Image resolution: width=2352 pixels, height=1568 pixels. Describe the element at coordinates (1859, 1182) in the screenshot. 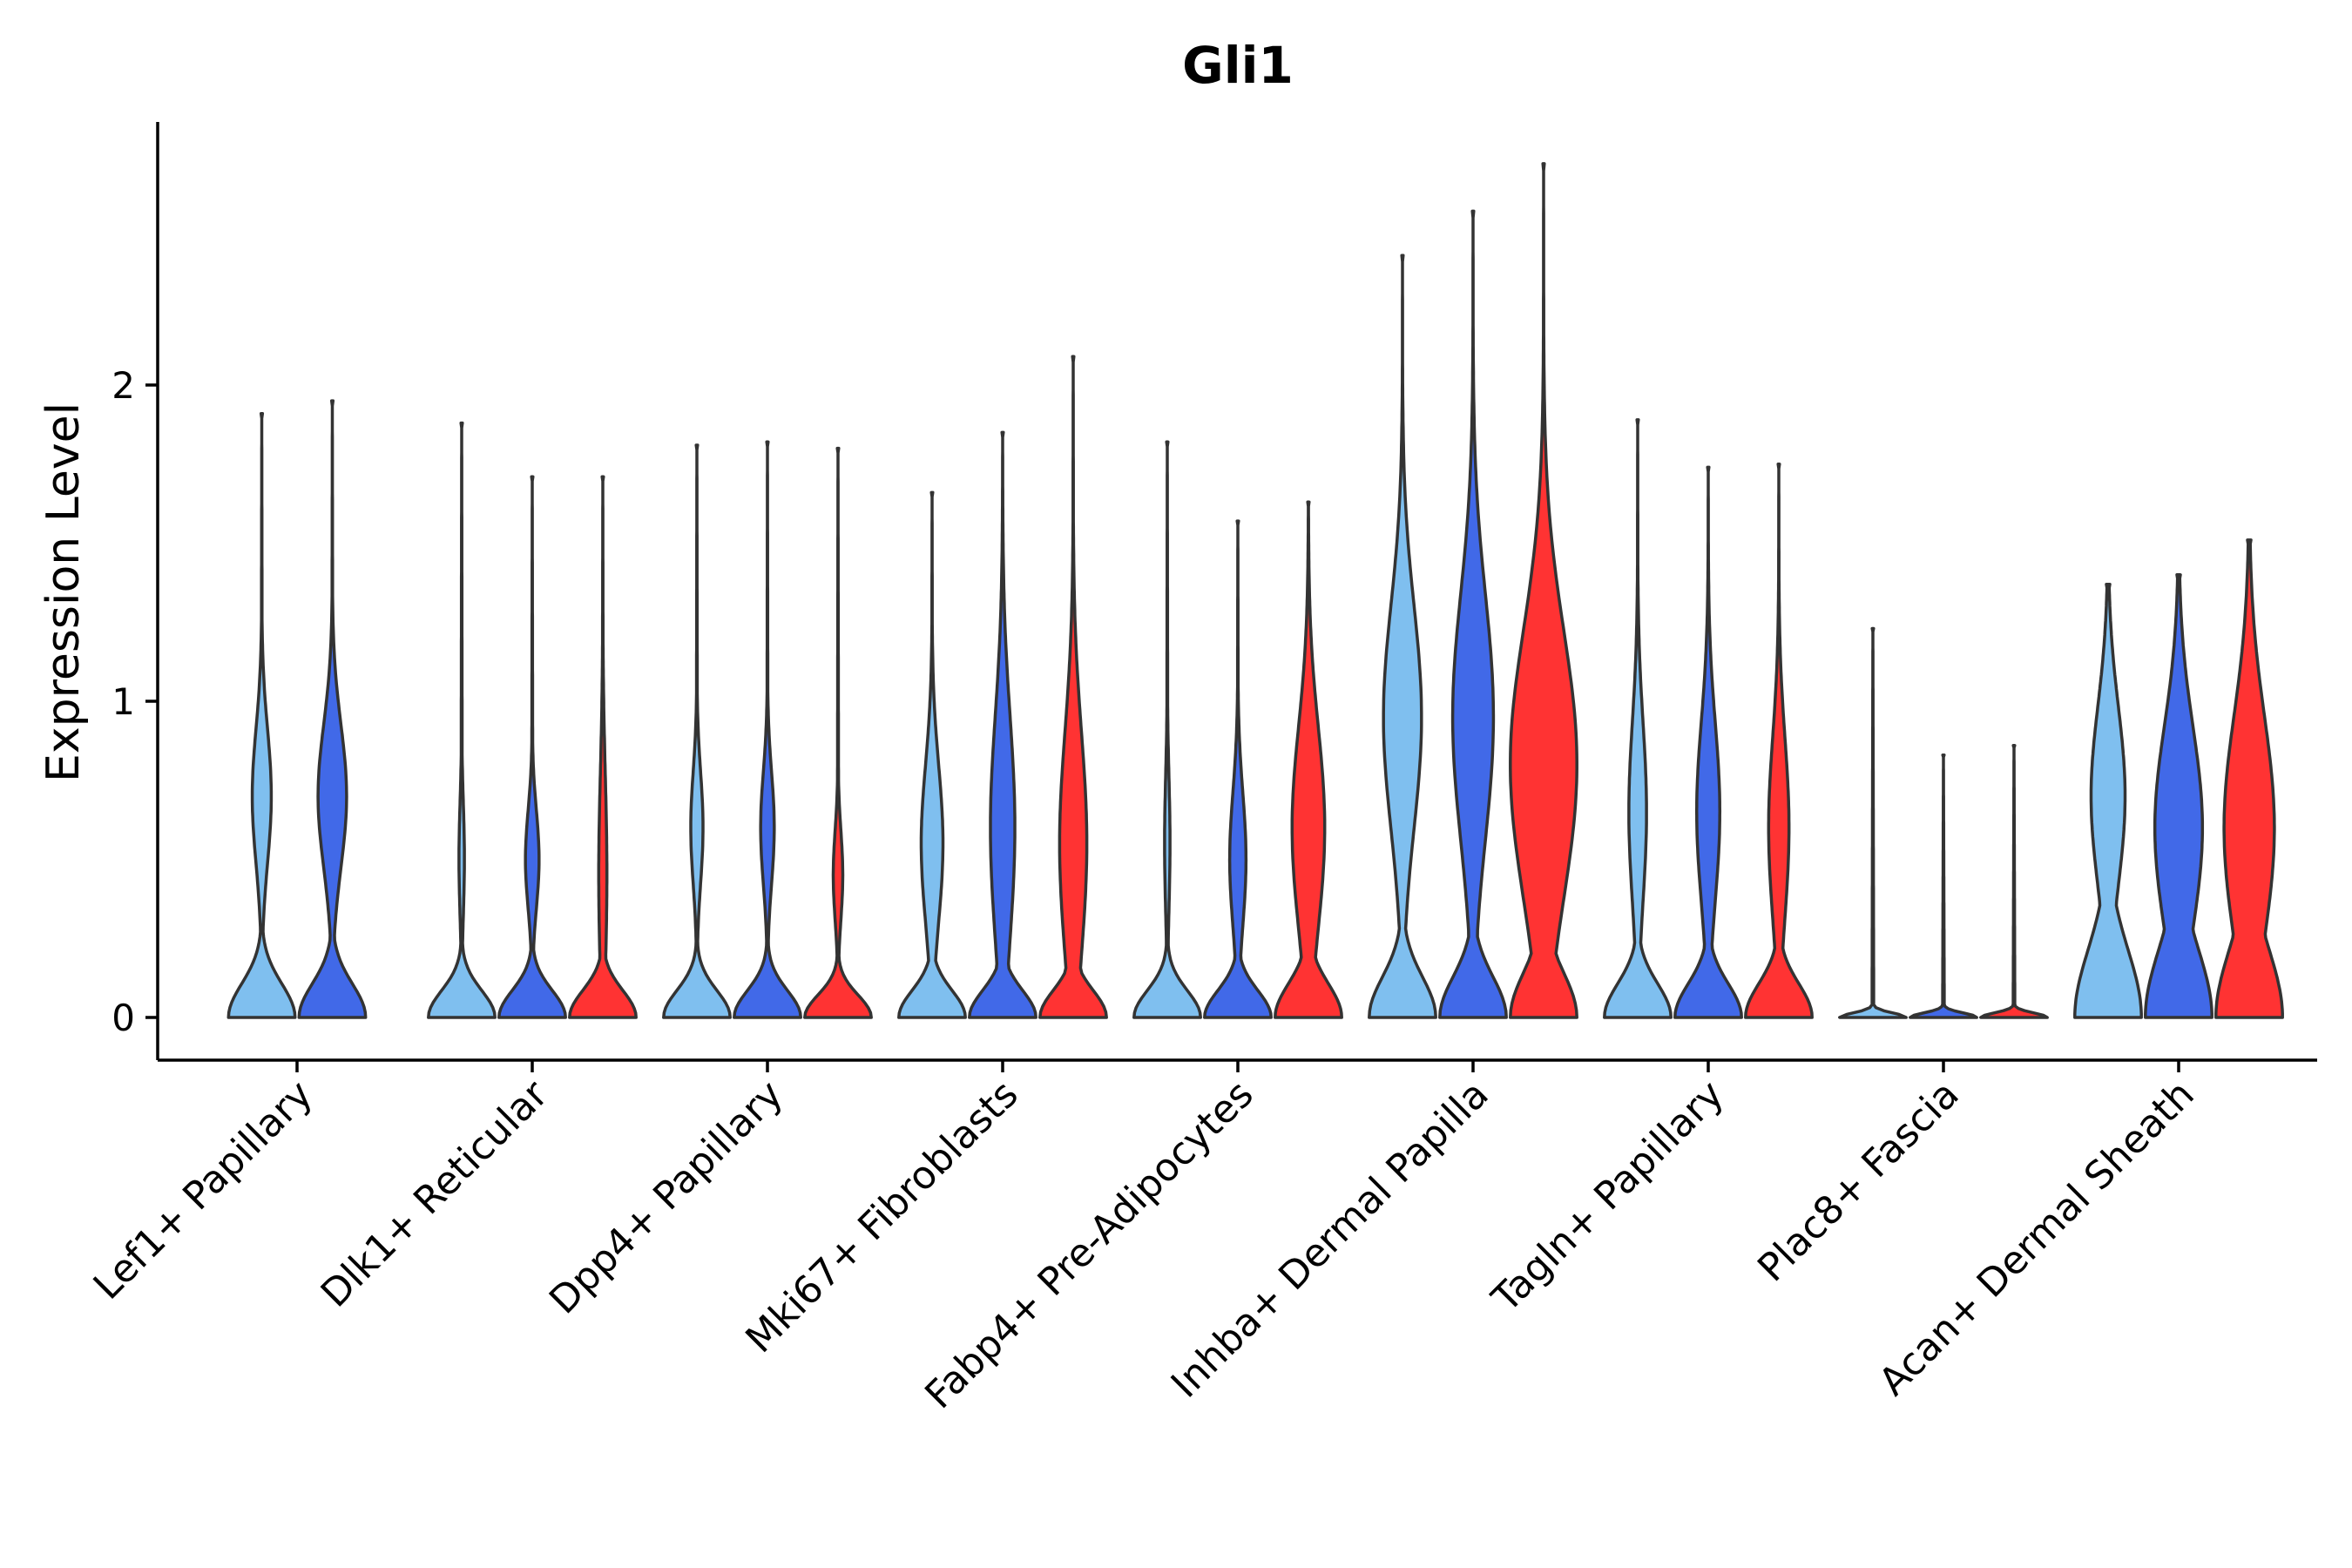

I see `x-tick-label: Plac8+ Fascia` at that location.